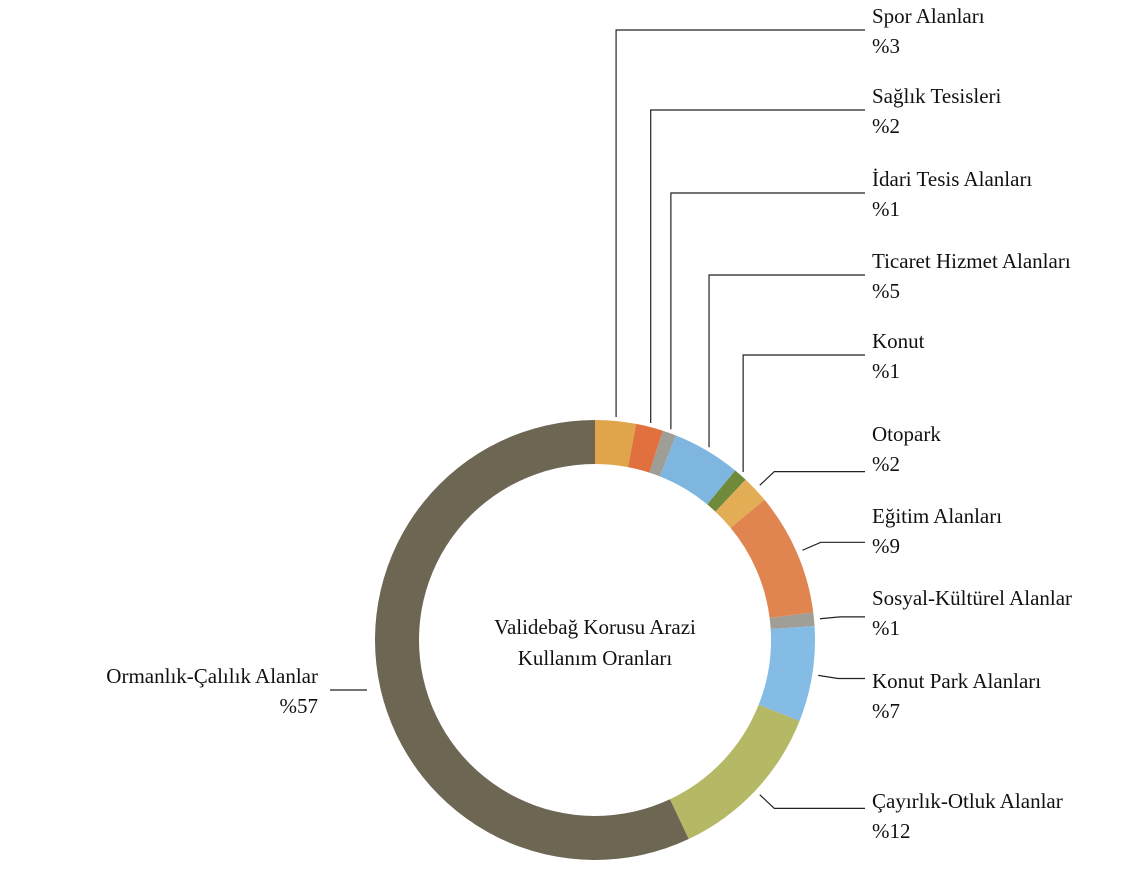  I want to click on chart-title: Validebağ Korusu Arazi Kullanım Oranları, so click(595, 642).